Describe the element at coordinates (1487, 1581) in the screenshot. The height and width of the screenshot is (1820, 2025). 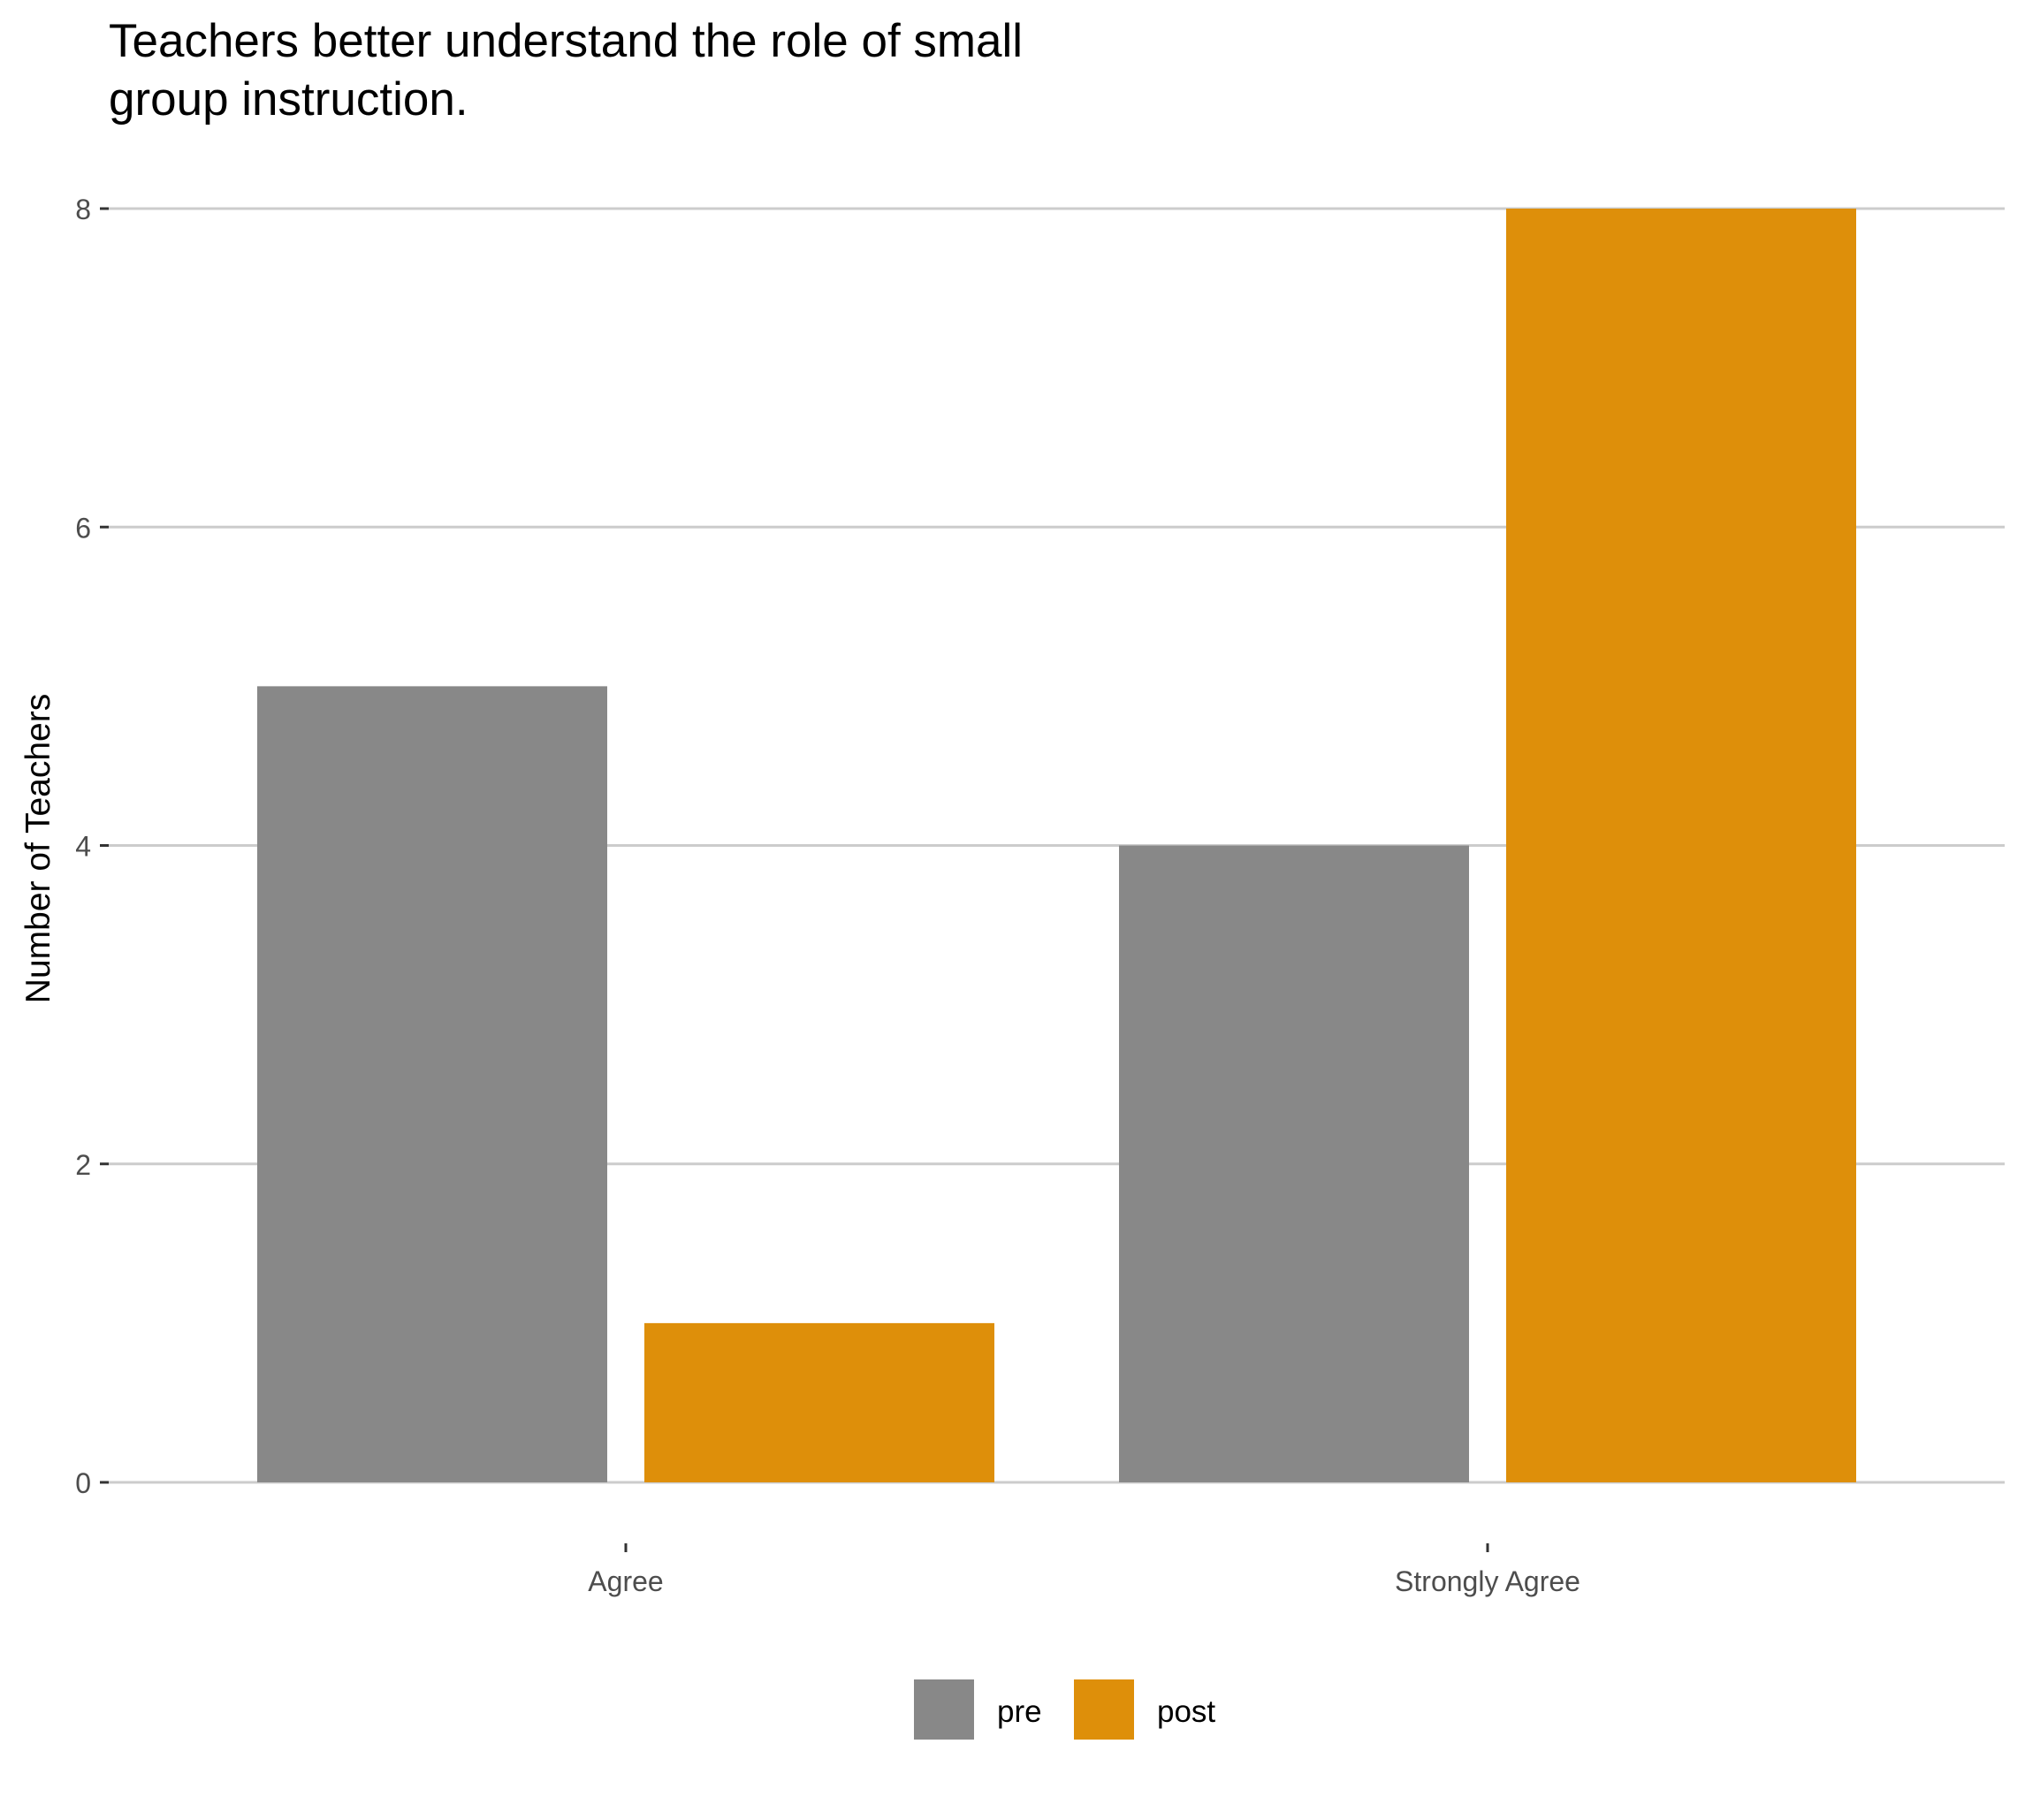
I see `x-tick-label: Strongly Agree` at that location.